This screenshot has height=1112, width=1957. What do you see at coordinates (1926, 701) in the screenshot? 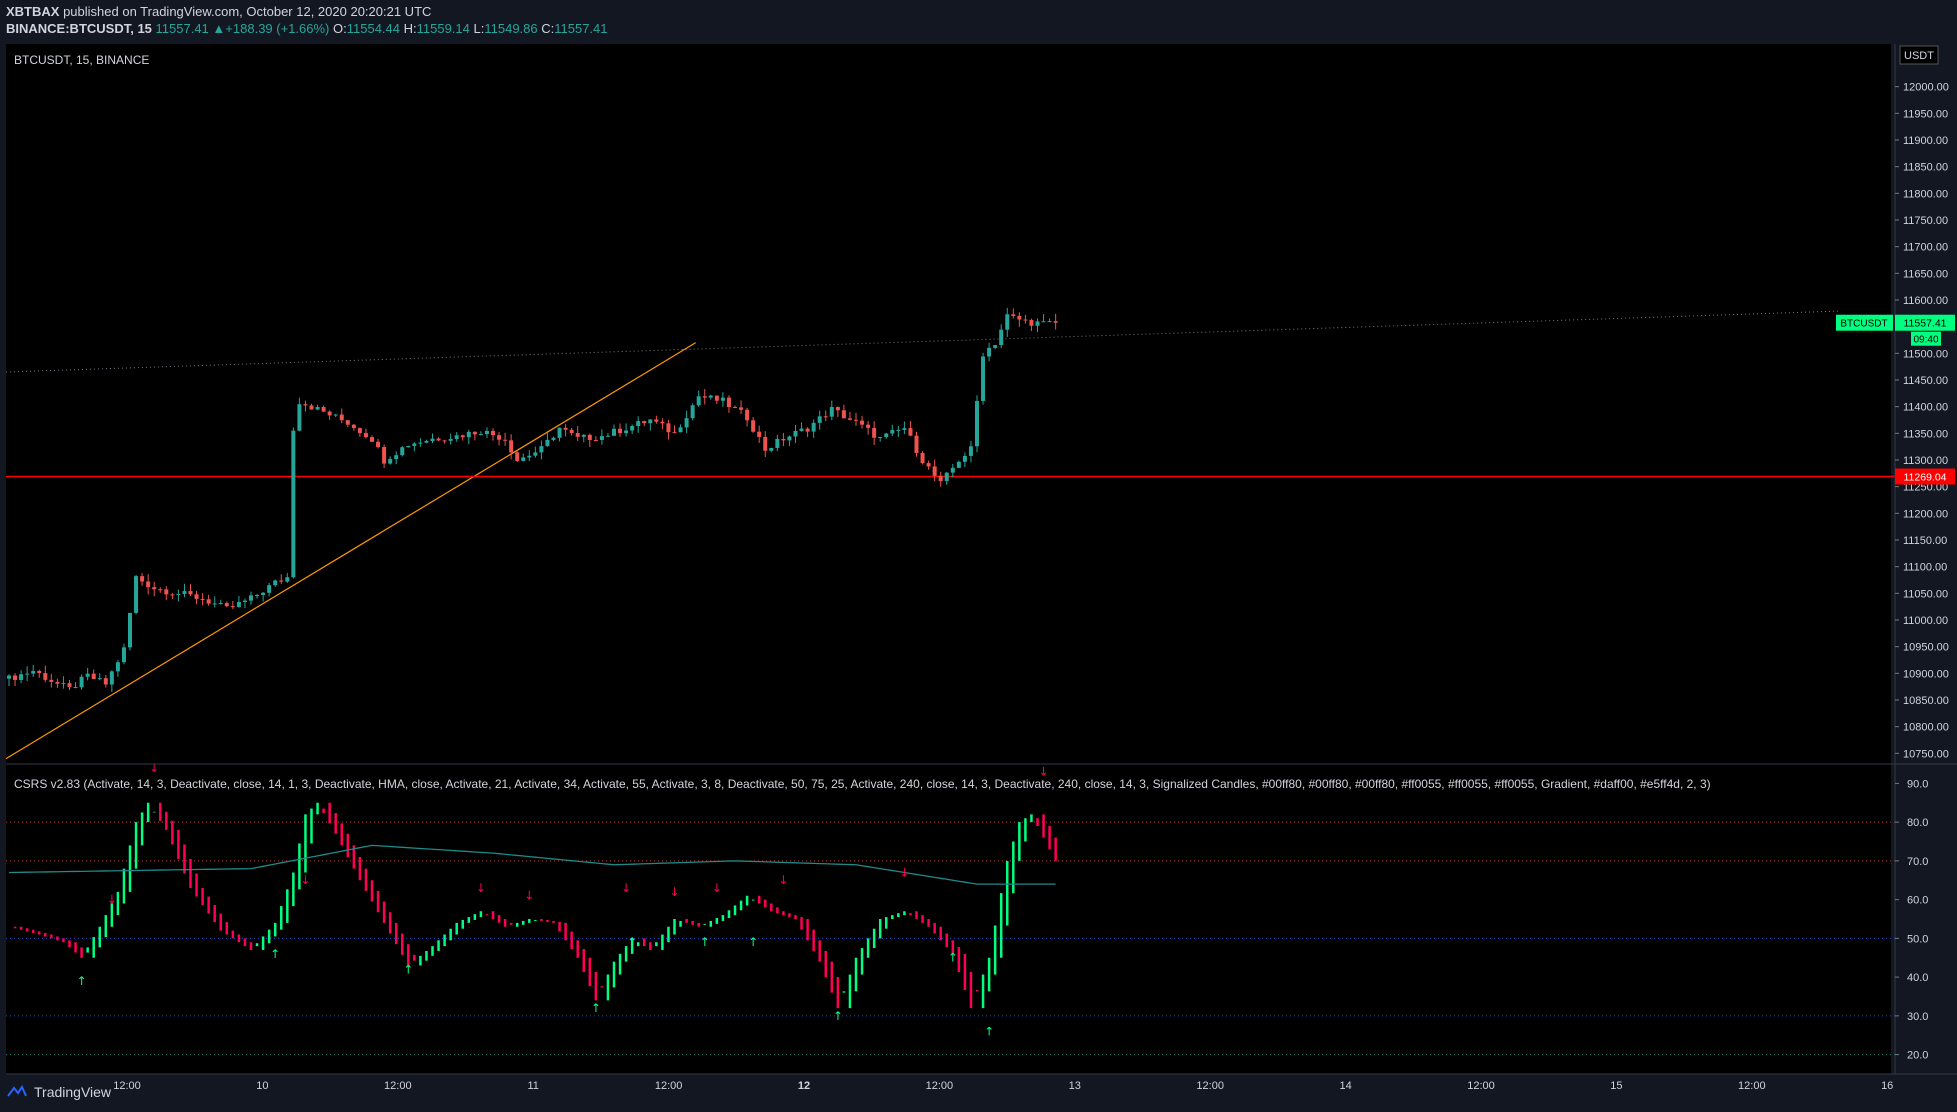
I see `price-tick-label: 10850.00` at bounding box center [1926, 701].